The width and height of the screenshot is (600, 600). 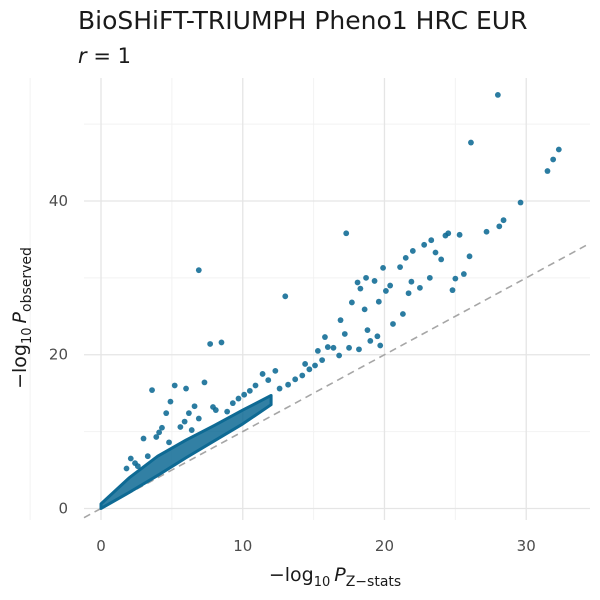 I want to click on x-tick-label: 0, so click(x=101, y=546).